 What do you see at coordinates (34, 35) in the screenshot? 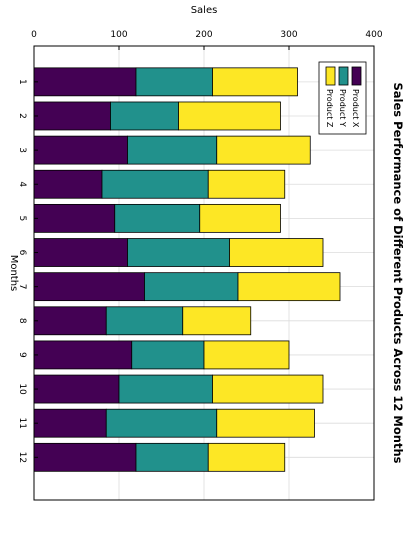
I see `y-tick-label: 0` at bounding box center [34, 35].